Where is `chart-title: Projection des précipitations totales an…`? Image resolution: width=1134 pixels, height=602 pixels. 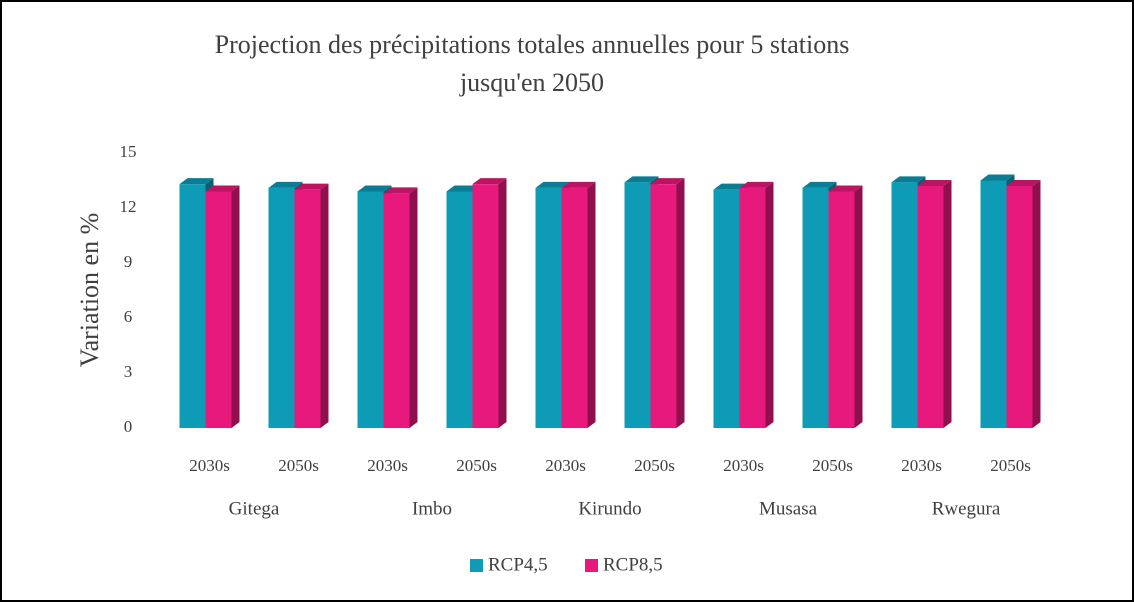 chart-title: Projection des précipitations totales an… is located at coordinates (532, 63).